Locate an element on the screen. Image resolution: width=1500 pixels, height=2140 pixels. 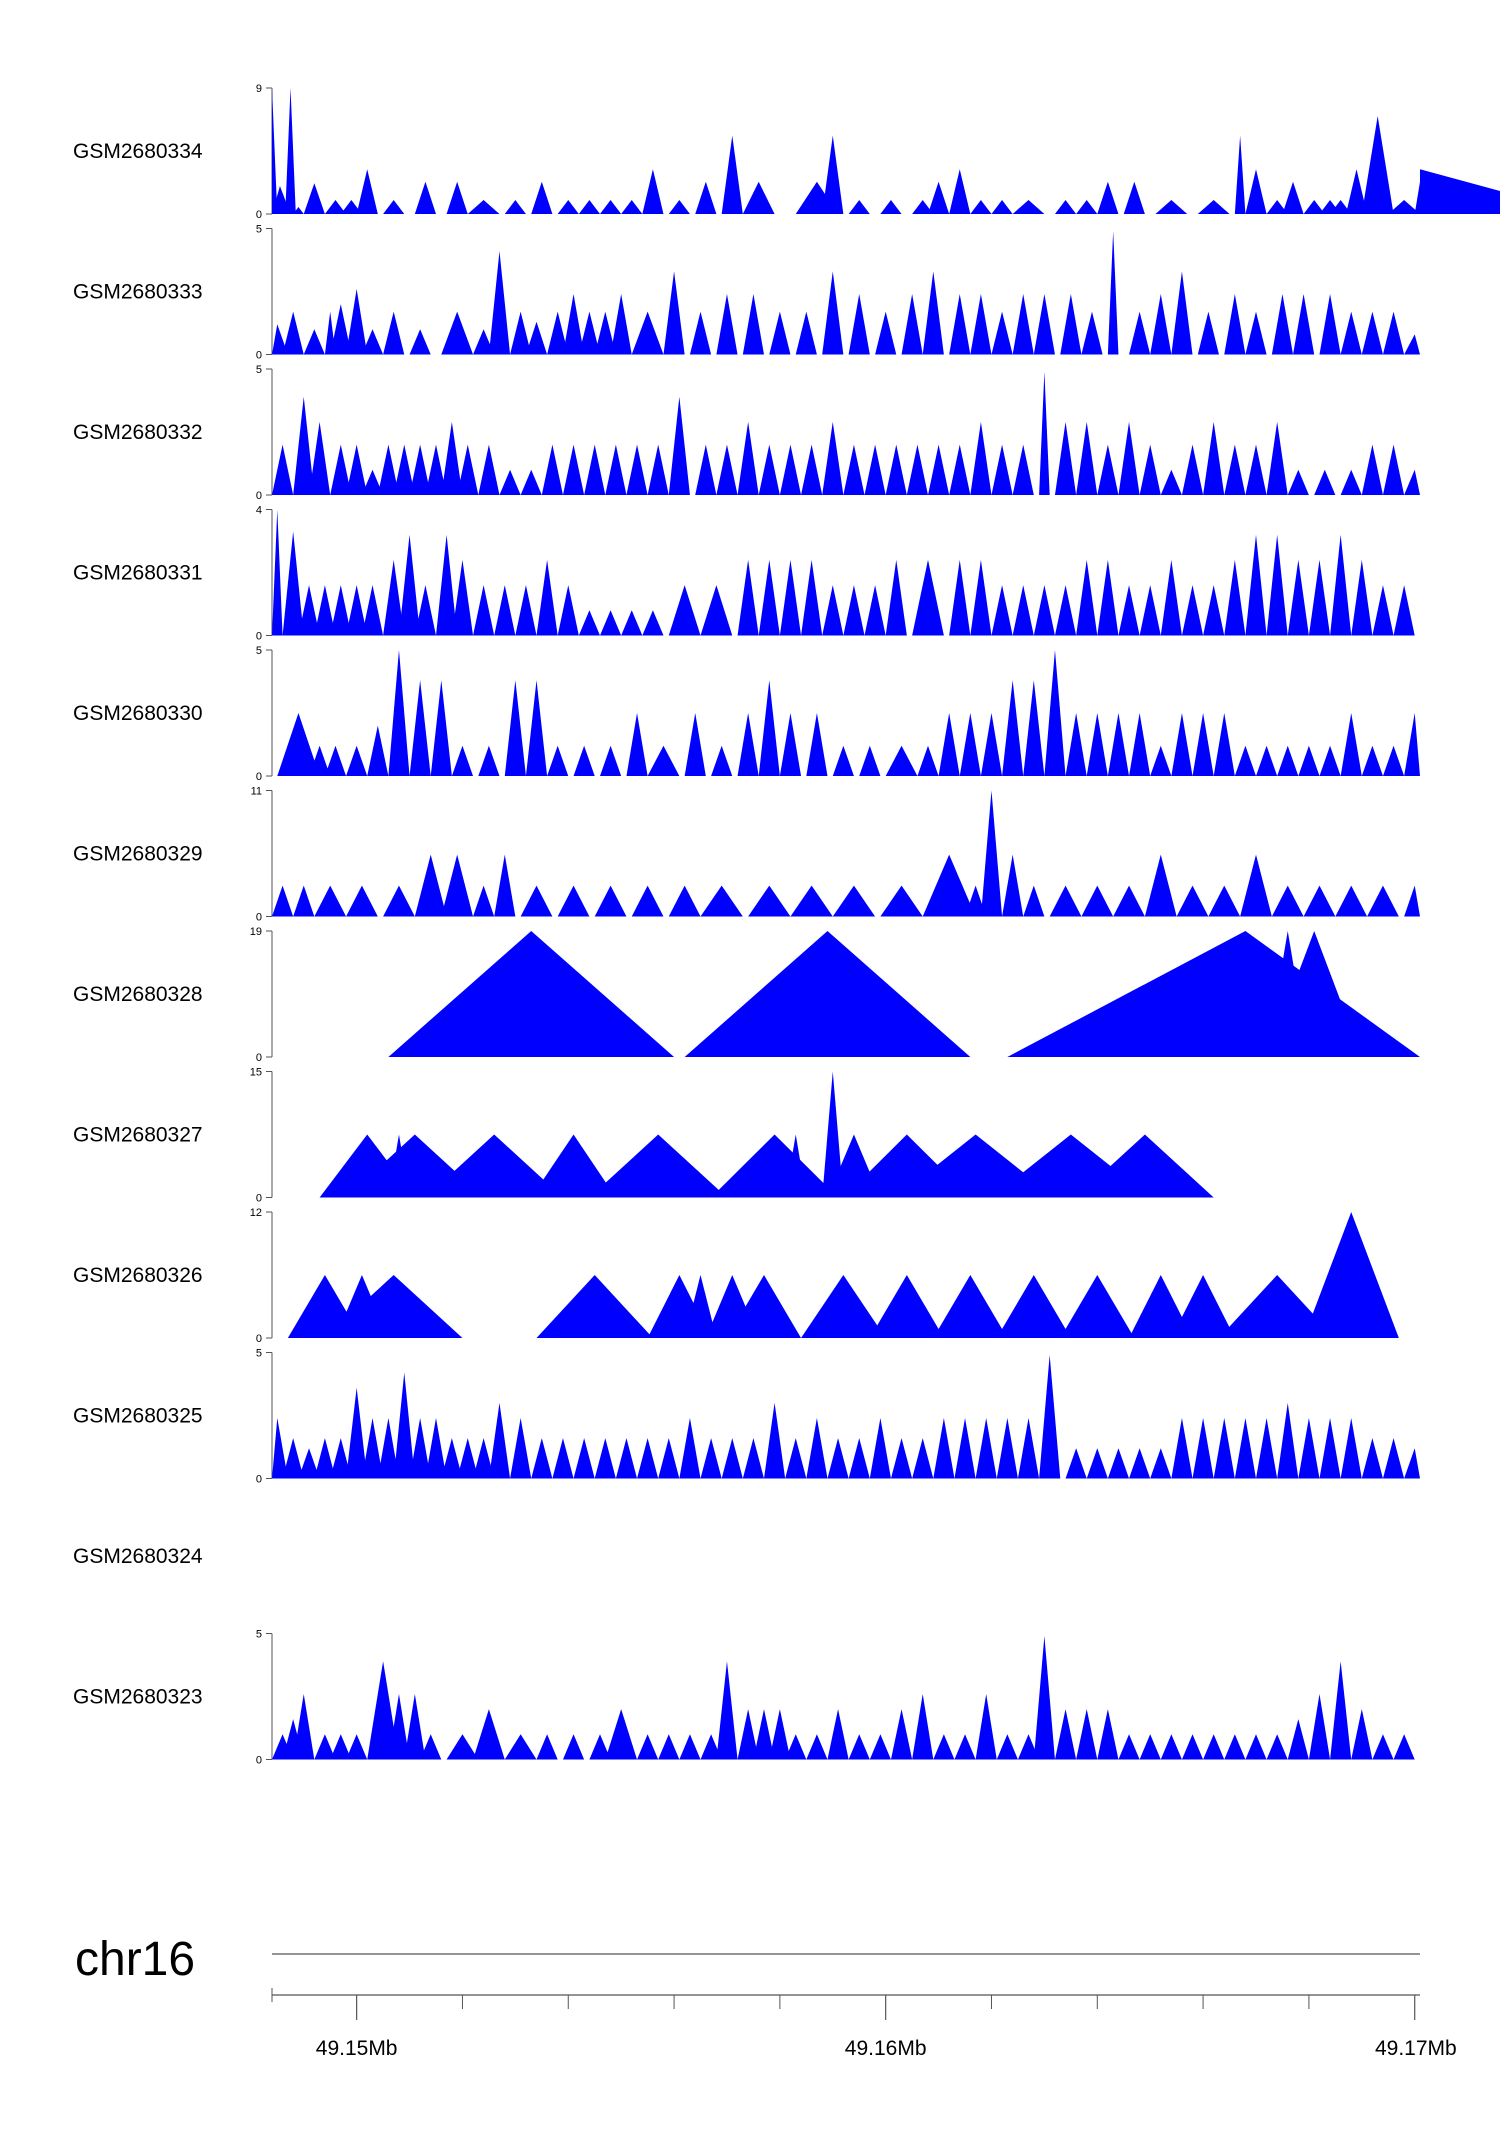
track-label: GSM2680325 is located at coordinates (138, 1416).